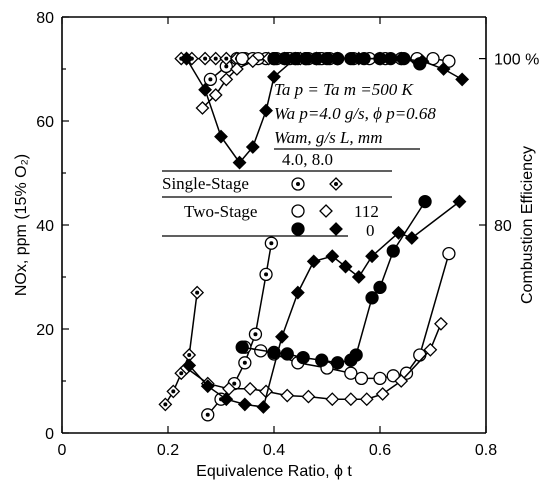 Image resolution: width=547 pixels, height=488 pixels. What do you see at coordinates (503, 226) in the screenshot?
I see `right-tick-label: 80` at bounding box center [503, 226].